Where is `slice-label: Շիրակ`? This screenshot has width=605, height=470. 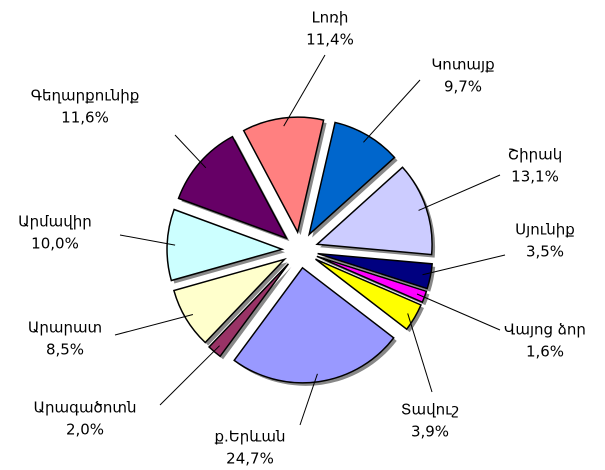
slice-label: Շիրակ is located at coordinates (535, 155).